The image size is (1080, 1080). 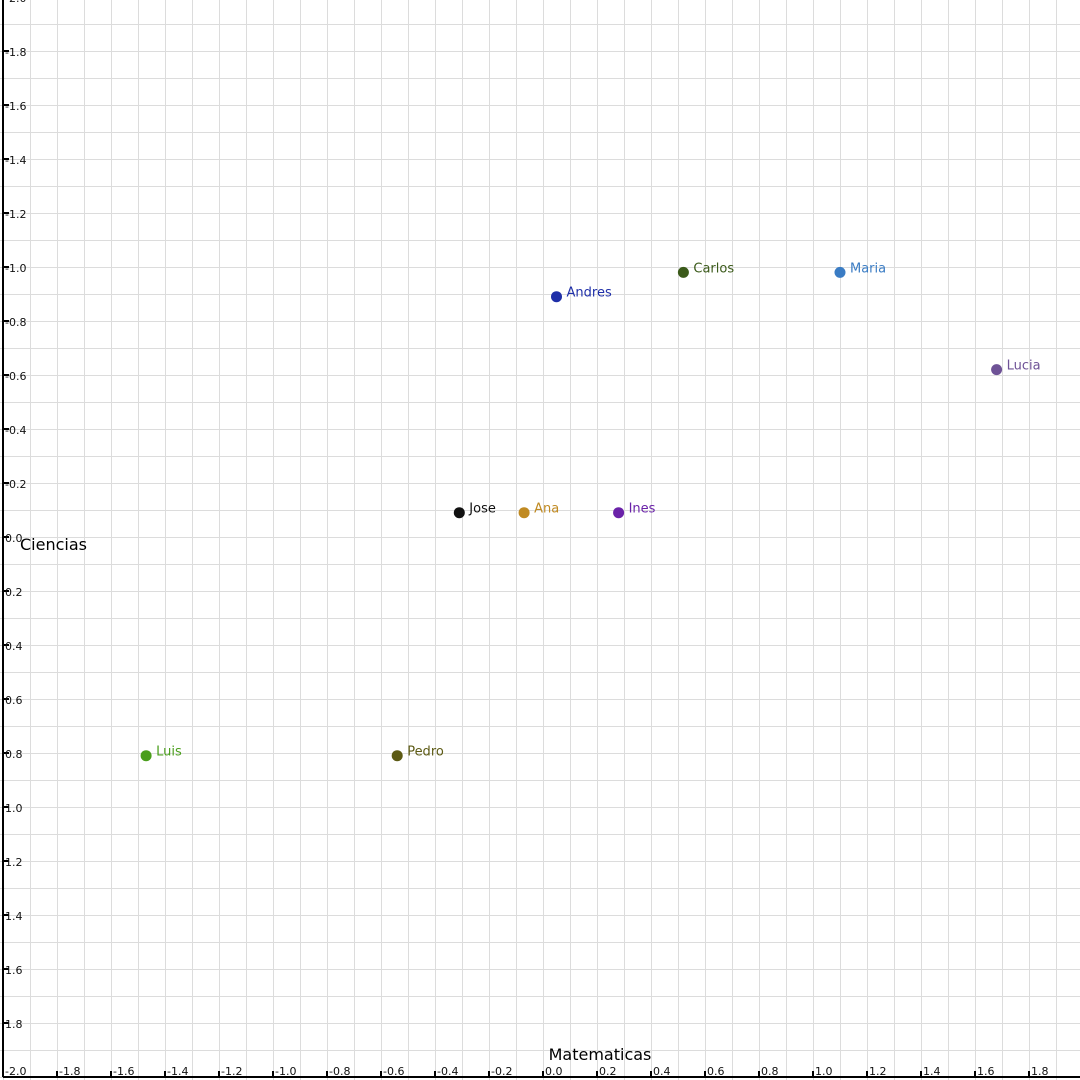 I want to click on y-tick-label: 0.2, so click(x=14, y=592).